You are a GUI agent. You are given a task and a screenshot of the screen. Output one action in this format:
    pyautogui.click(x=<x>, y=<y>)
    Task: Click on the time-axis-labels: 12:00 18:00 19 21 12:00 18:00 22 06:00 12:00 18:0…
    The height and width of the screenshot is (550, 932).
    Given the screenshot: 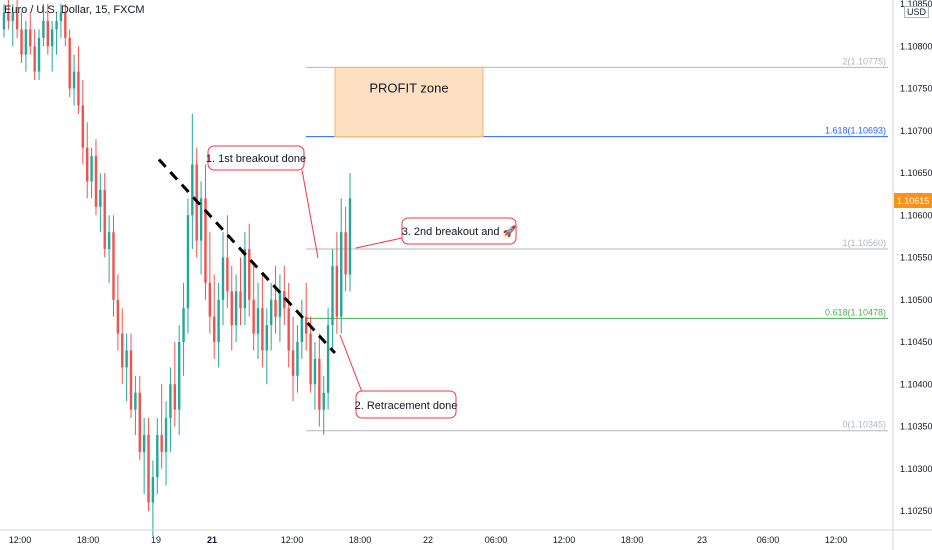 What is the action you would take?
    pyautogui.click(x=428, y=540)
    